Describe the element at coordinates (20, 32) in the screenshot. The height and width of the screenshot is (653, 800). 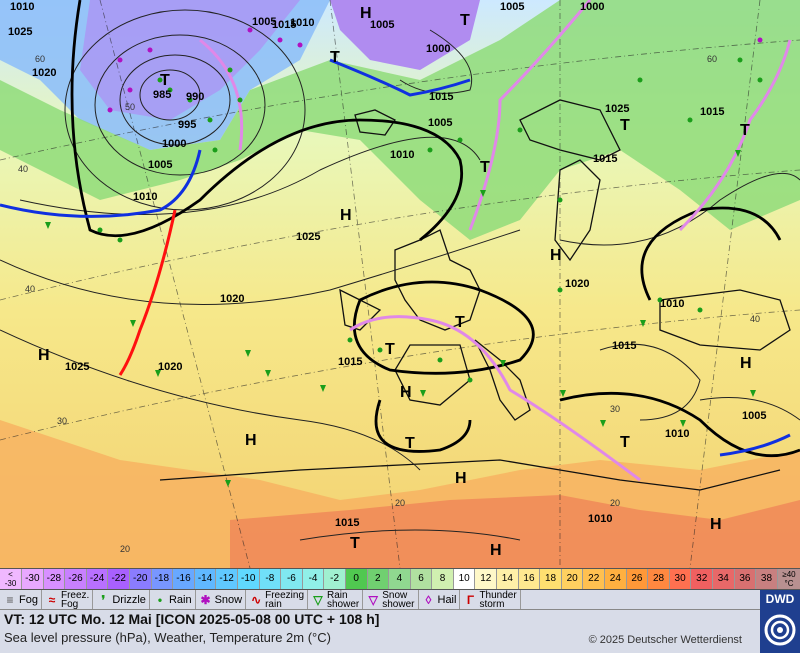
I see `isobar-label-0: 1025` at that location.